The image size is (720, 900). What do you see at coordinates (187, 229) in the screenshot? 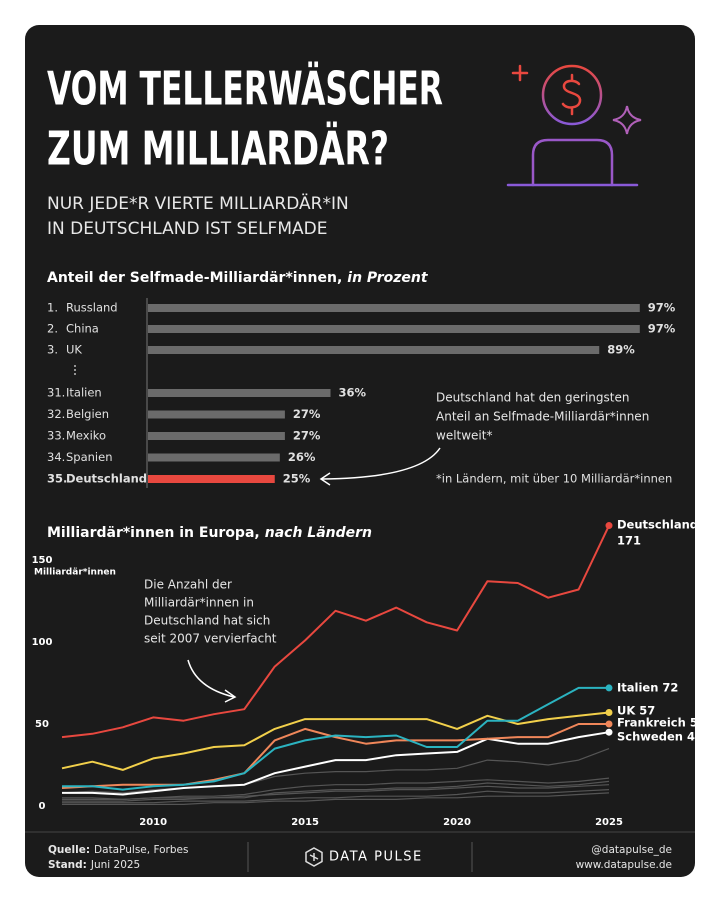
I see `subtitle: IN DEUTSCHLAND IST SELFMADE` at bounding box center [187, 229].